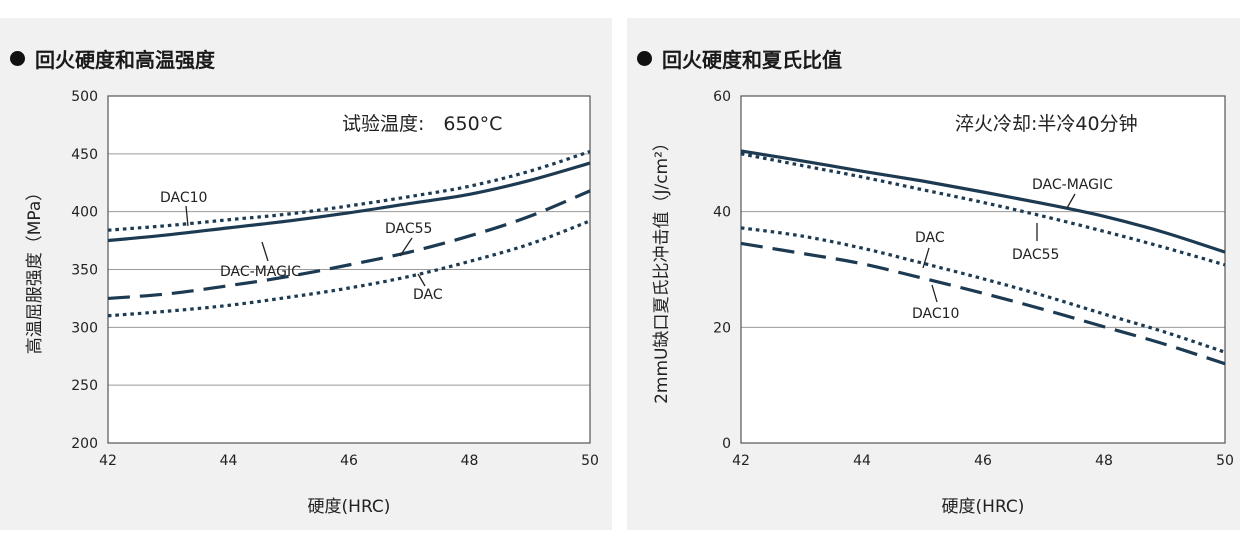 The image size is (1240, 550). Describe the element at coordinates (84, 213) in the screenshot. I see `y-tick-label: 400` at that location.